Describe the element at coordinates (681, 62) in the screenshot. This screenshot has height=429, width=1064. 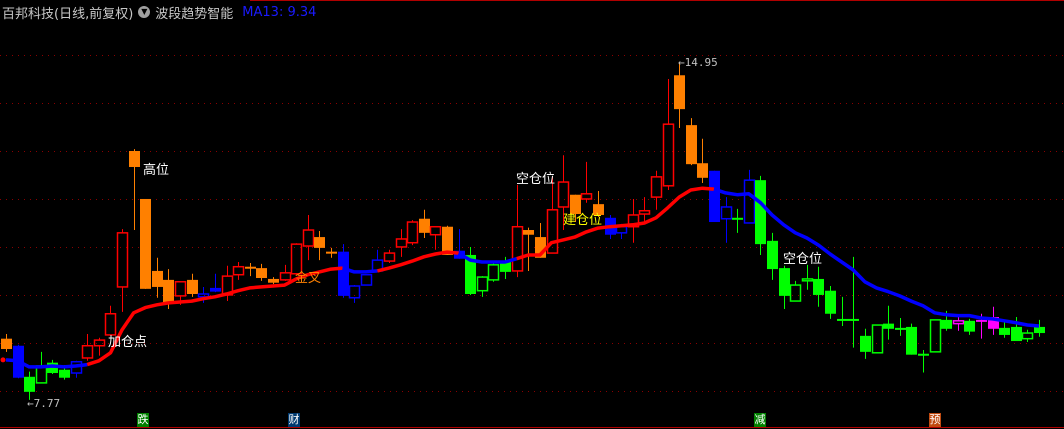
I see `arrow-left-icon: ←` at that location.